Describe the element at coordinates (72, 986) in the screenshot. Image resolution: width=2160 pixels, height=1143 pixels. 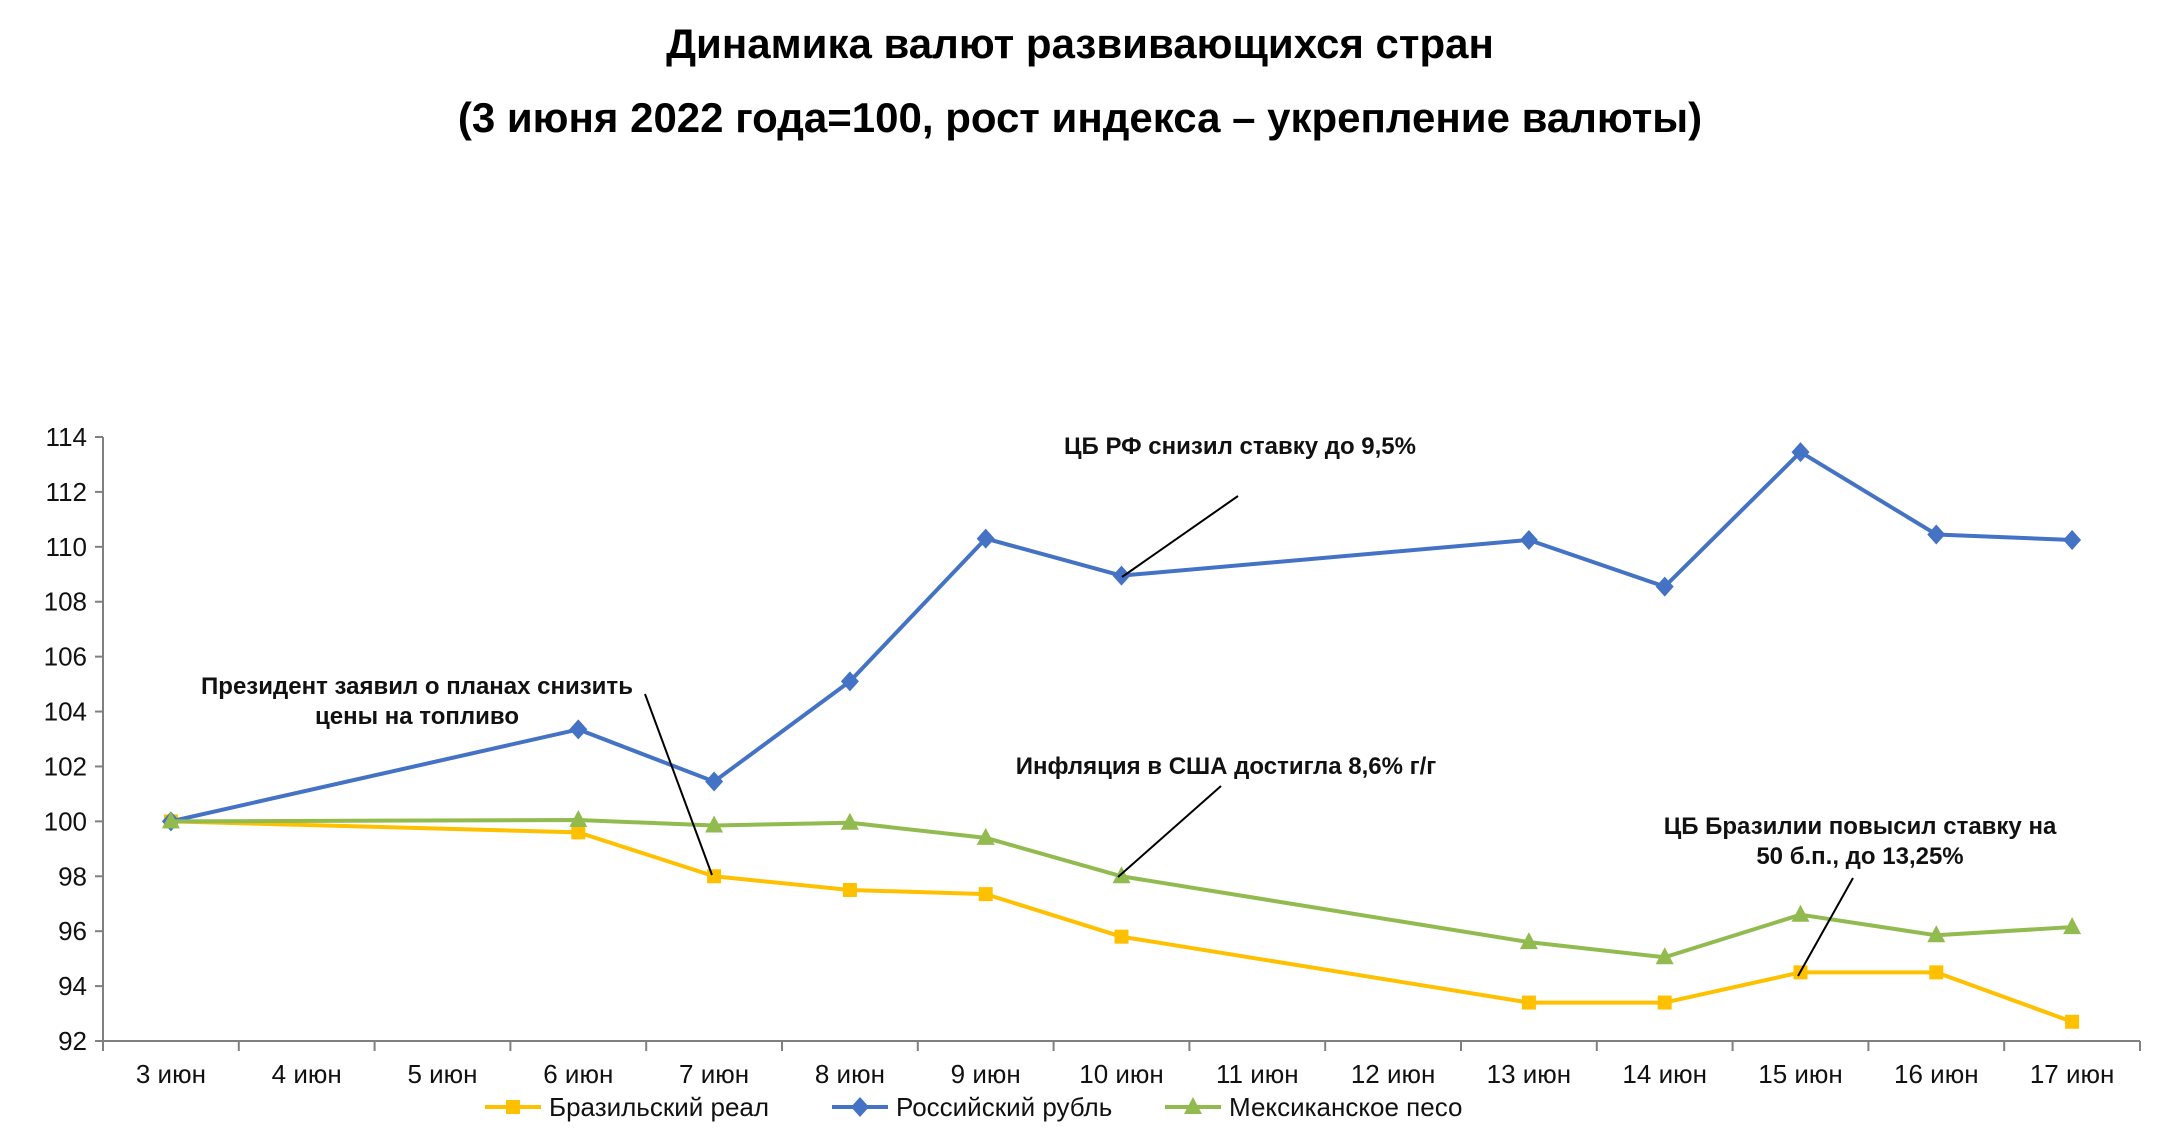
I see `y-tick-label: 94` at that location.